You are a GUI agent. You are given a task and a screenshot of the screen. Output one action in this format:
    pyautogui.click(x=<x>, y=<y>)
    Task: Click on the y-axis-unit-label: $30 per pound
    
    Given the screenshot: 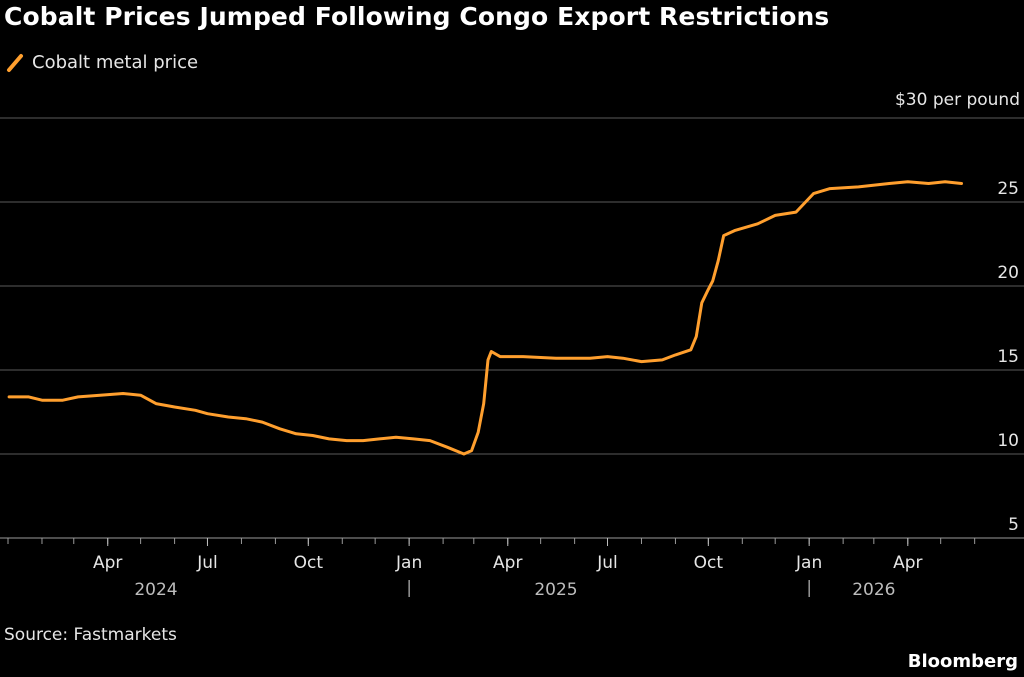 What is the action you would take?
    pyautogui.click(x=957, y=100)
    